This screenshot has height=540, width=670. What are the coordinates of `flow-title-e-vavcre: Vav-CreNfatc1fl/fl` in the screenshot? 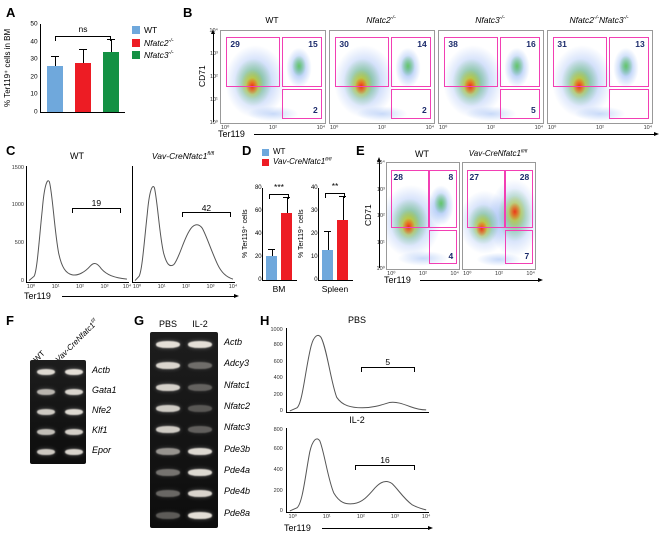 It's located at (498, 154).